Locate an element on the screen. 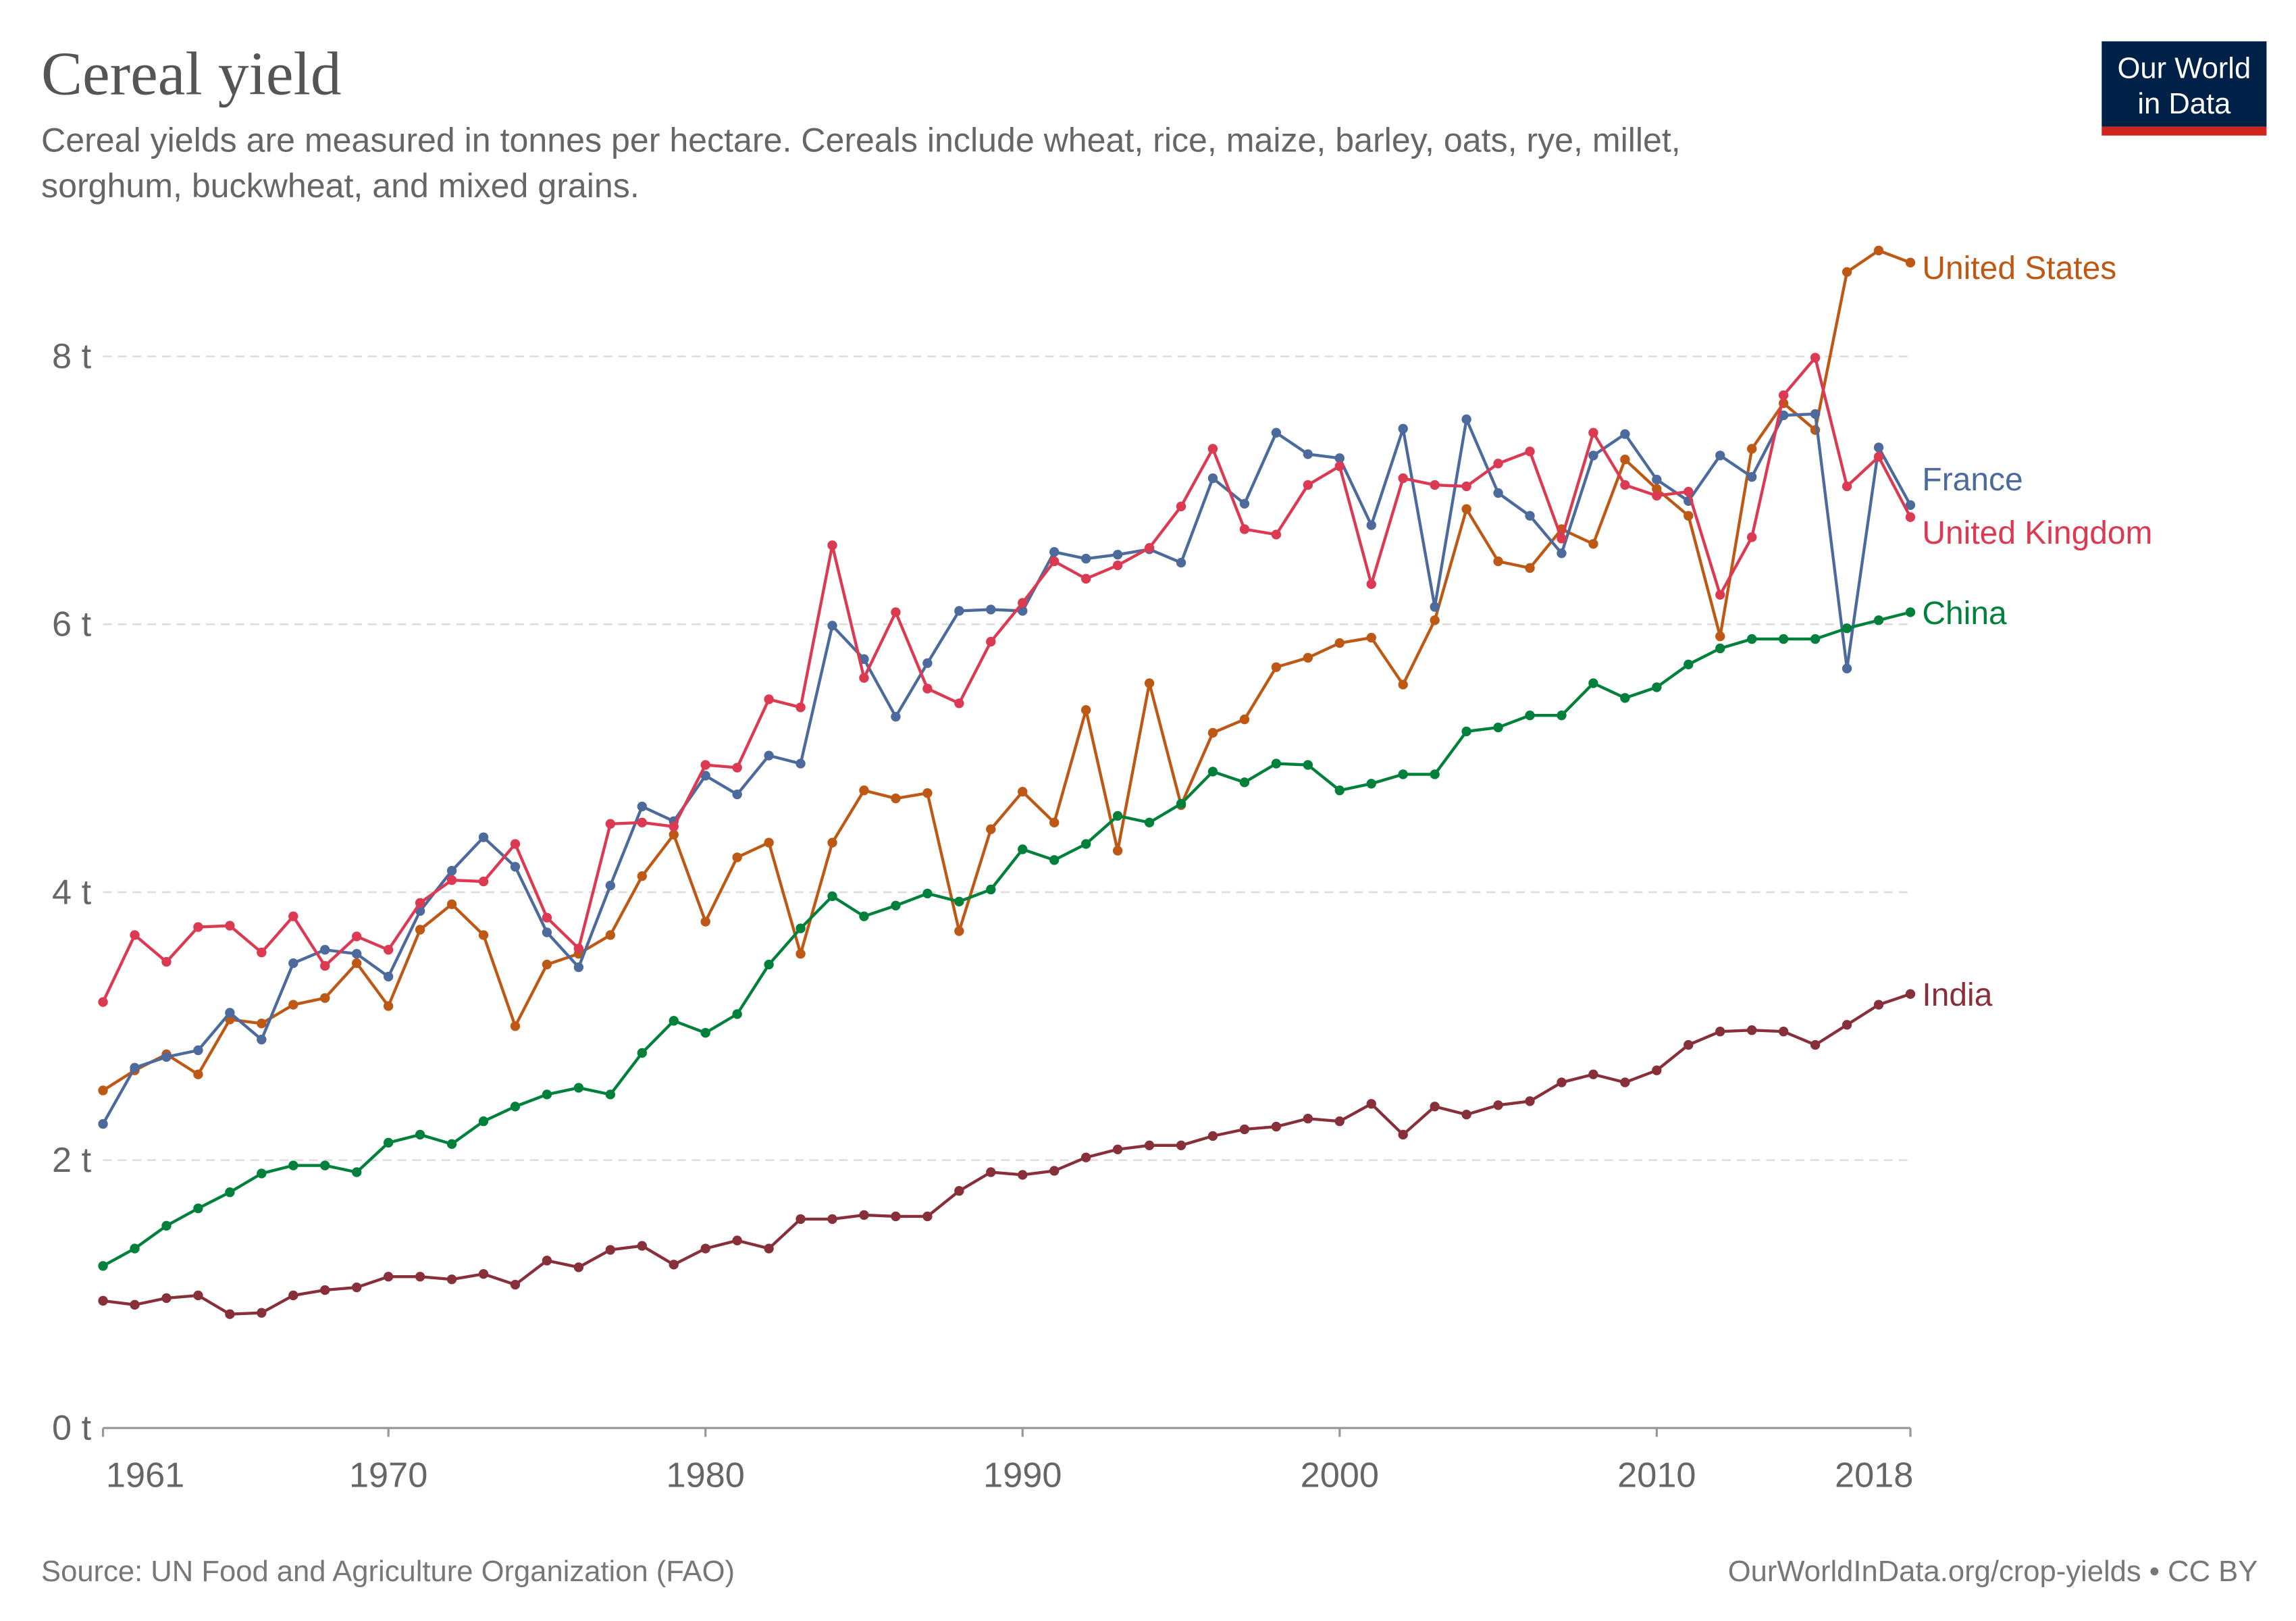 Image resolution: width=2296 pixels, height=1621 pixels. y-tick-label: 8 t is located at coordinates (72, 356).